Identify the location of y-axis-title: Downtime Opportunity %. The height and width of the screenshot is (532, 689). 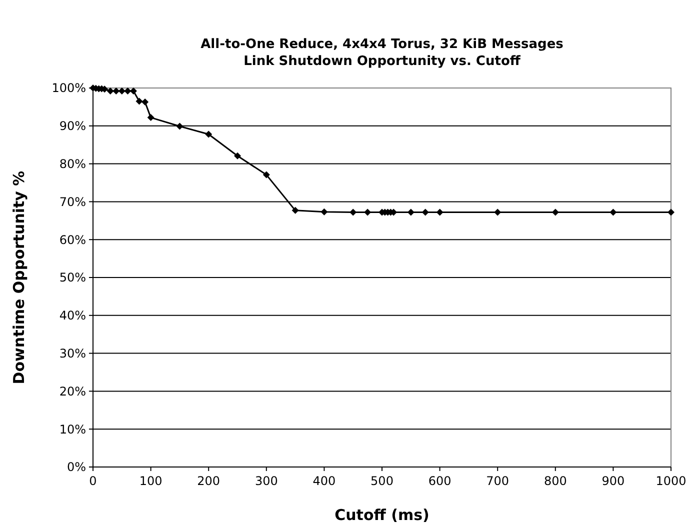
(19, 277).